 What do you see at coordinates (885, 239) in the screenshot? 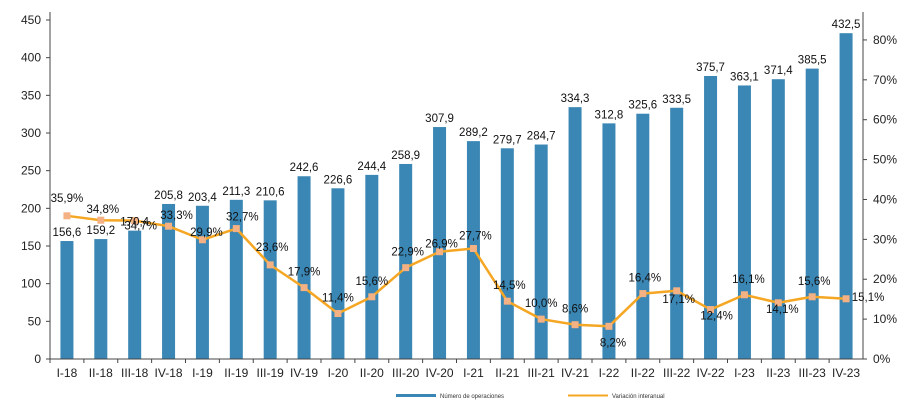
I see `right-tick-label: 30%` at bounding box center [885, 239].